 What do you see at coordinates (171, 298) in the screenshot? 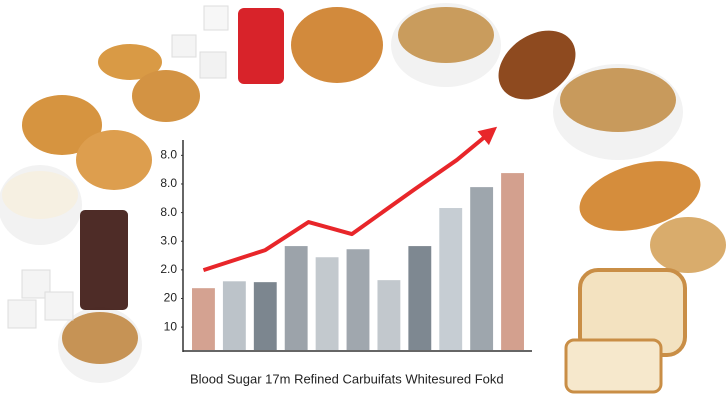
I see `y-tick-label: 20` at bounding box center [171, 298].